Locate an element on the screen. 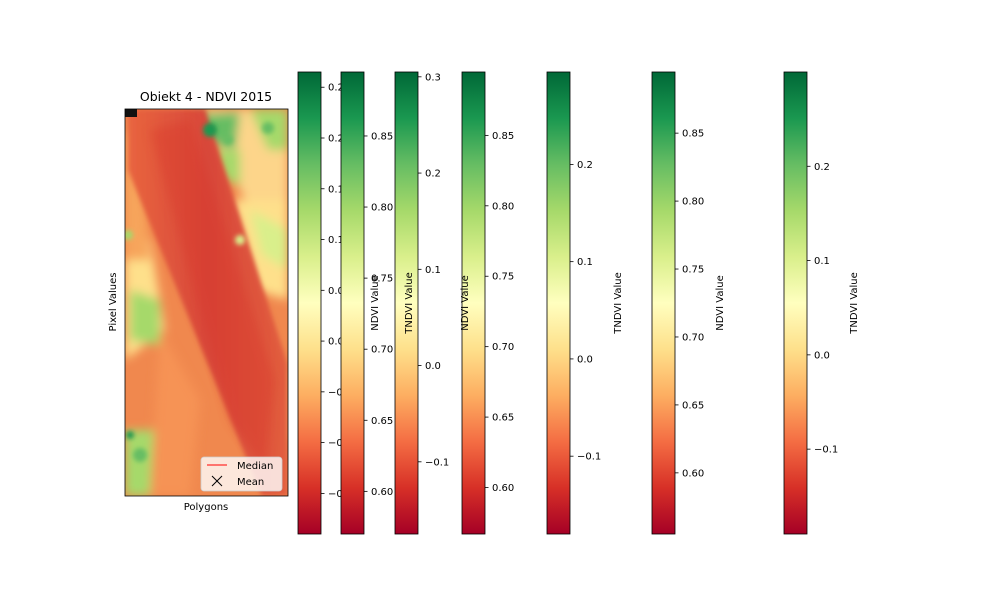 This screenshot has width=1000, height=600. x-axis-label: Polygons is located at coordinates (206, 507).